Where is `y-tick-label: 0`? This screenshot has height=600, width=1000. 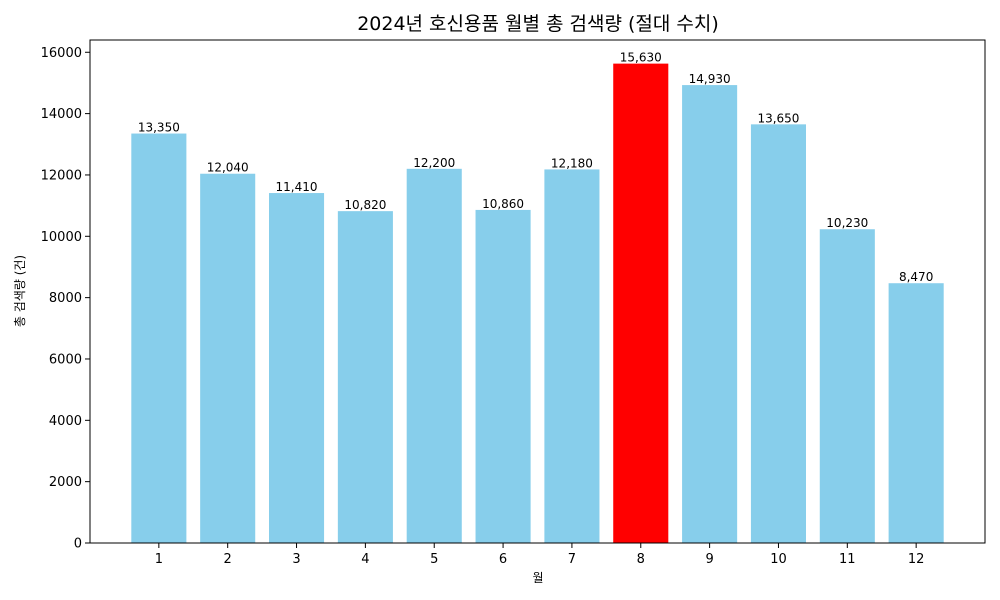
y-tick-label: 0 is located at coordinates (78, 544).